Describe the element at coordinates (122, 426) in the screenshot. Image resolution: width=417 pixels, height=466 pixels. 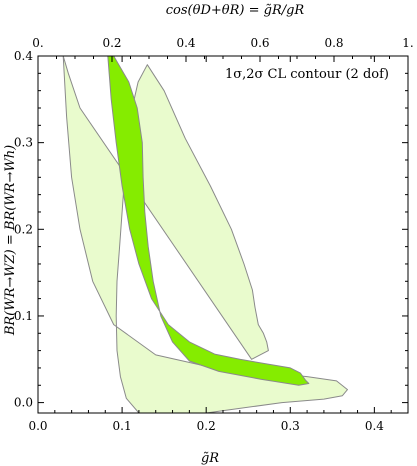
I see `x-tick-label: 0.1` at that location.